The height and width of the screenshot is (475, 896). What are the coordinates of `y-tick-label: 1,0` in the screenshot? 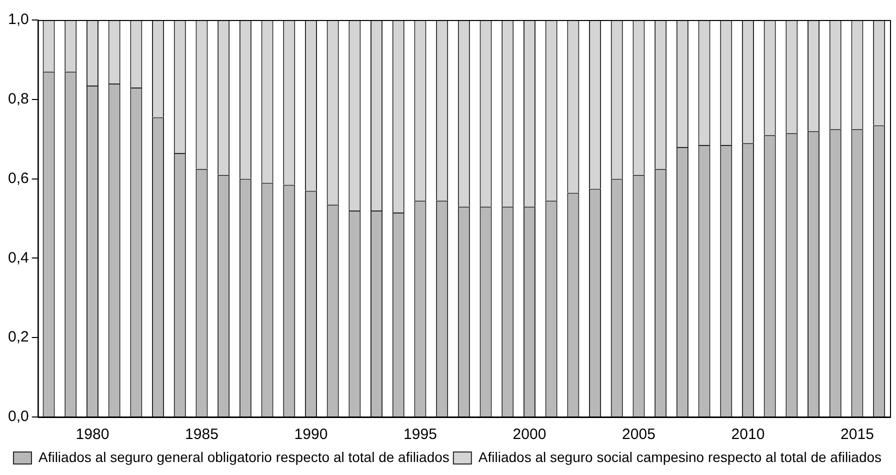 It's located at (18, 19).